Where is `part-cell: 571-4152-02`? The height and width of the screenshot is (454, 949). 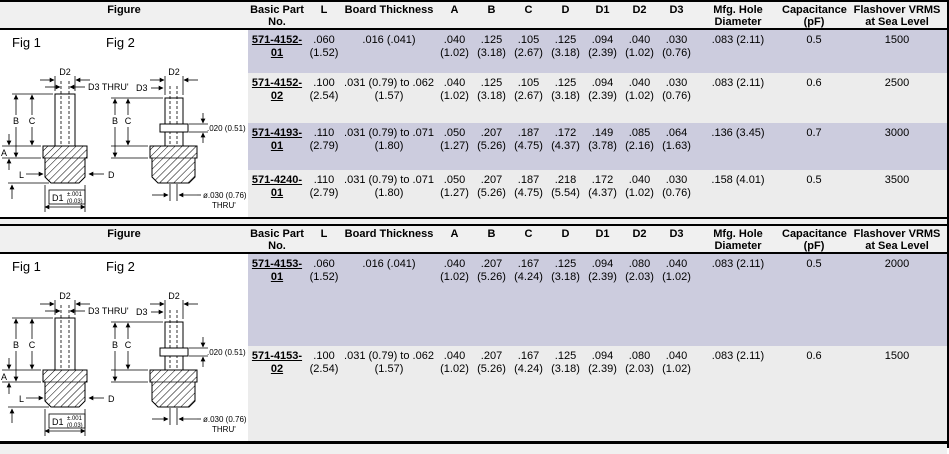
part-cell: 571-4152-02 is located at coordinates (277, 98).